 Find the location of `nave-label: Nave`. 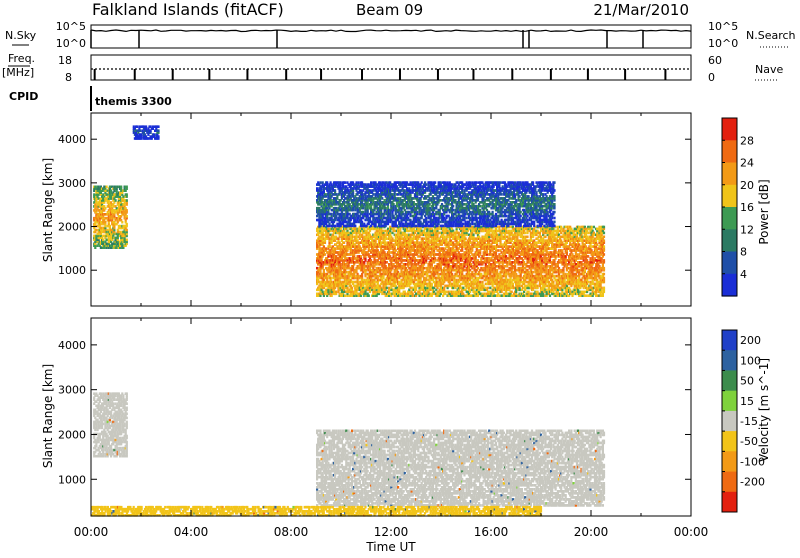

nave-label: Nave is located at coordinates (769, 69).